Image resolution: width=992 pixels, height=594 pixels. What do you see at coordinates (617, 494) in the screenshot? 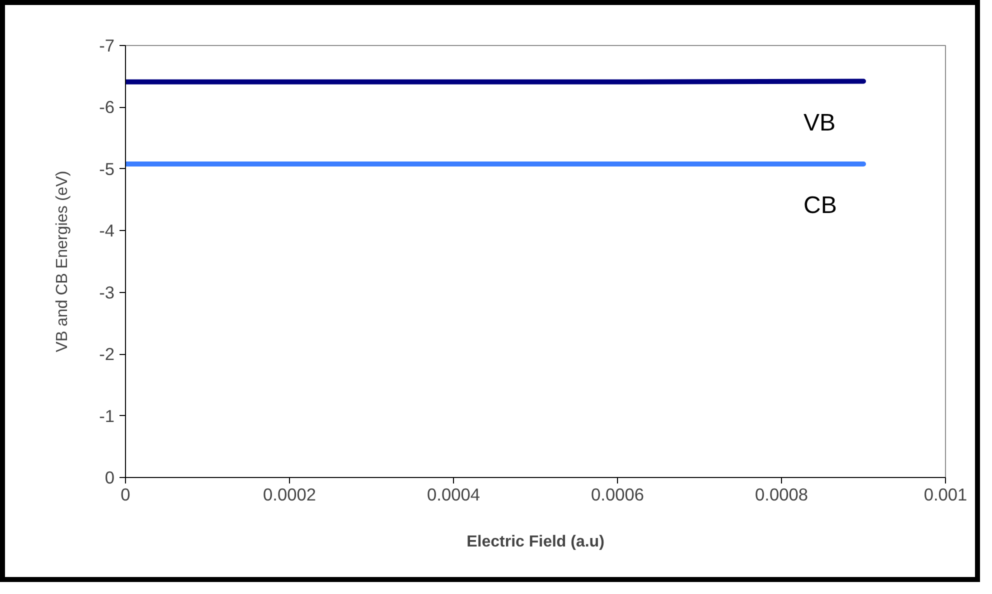
I see `x-tick-label: 0.0006` at bounding box center [617, 494].